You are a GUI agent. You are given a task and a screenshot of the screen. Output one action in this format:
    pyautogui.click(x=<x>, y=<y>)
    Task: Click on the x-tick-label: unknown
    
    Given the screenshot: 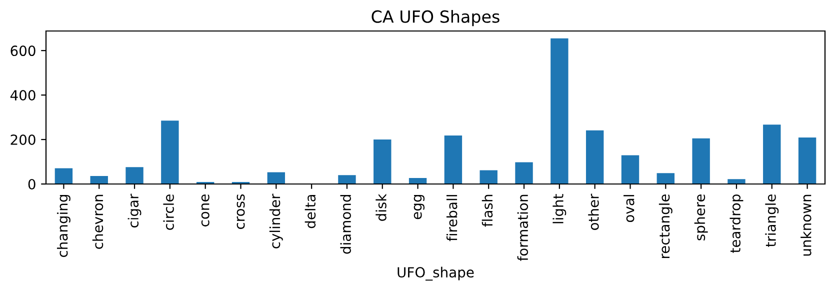 What is the action you would take?
    pyautogui.click(x=806, y=225)
    